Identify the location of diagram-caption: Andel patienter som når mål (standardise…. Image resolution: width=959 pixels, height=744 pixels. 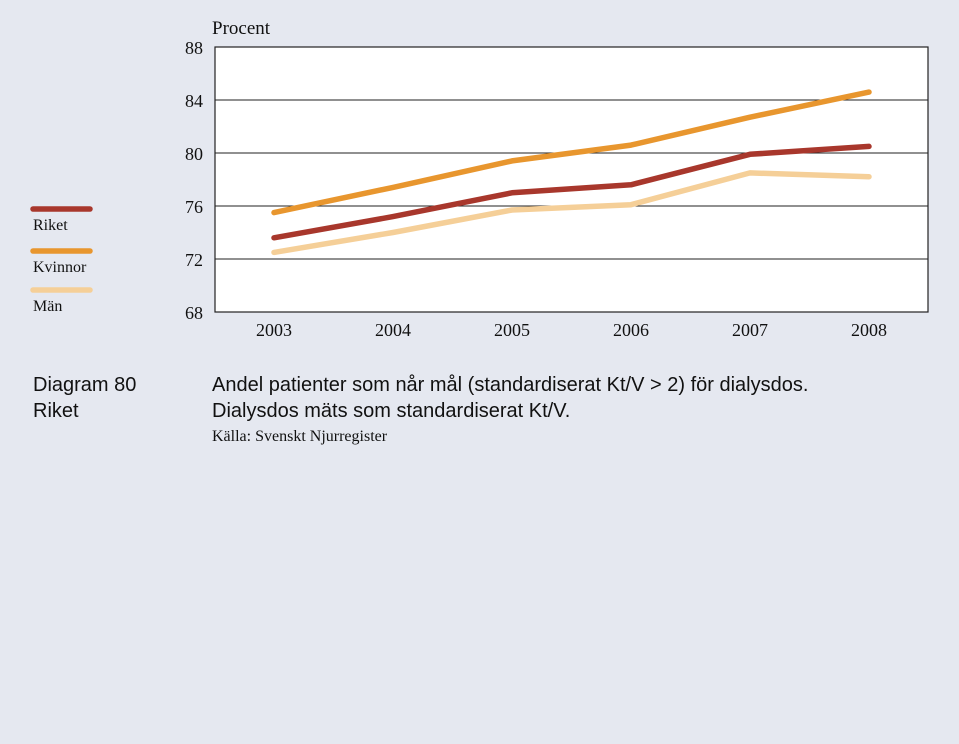
(582, 398).